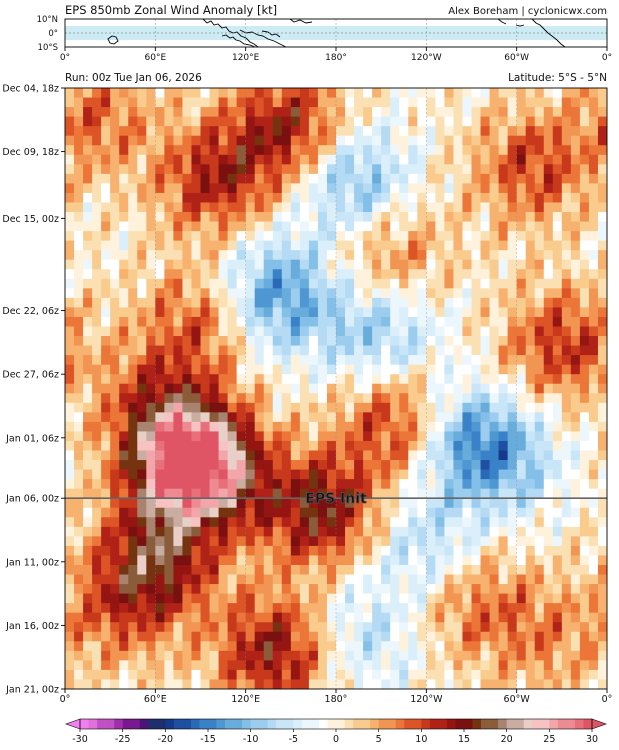  Describe the element at coordinates (80, 739) in the screenshot. I see `colorbar-tick-label: -30` at that location.